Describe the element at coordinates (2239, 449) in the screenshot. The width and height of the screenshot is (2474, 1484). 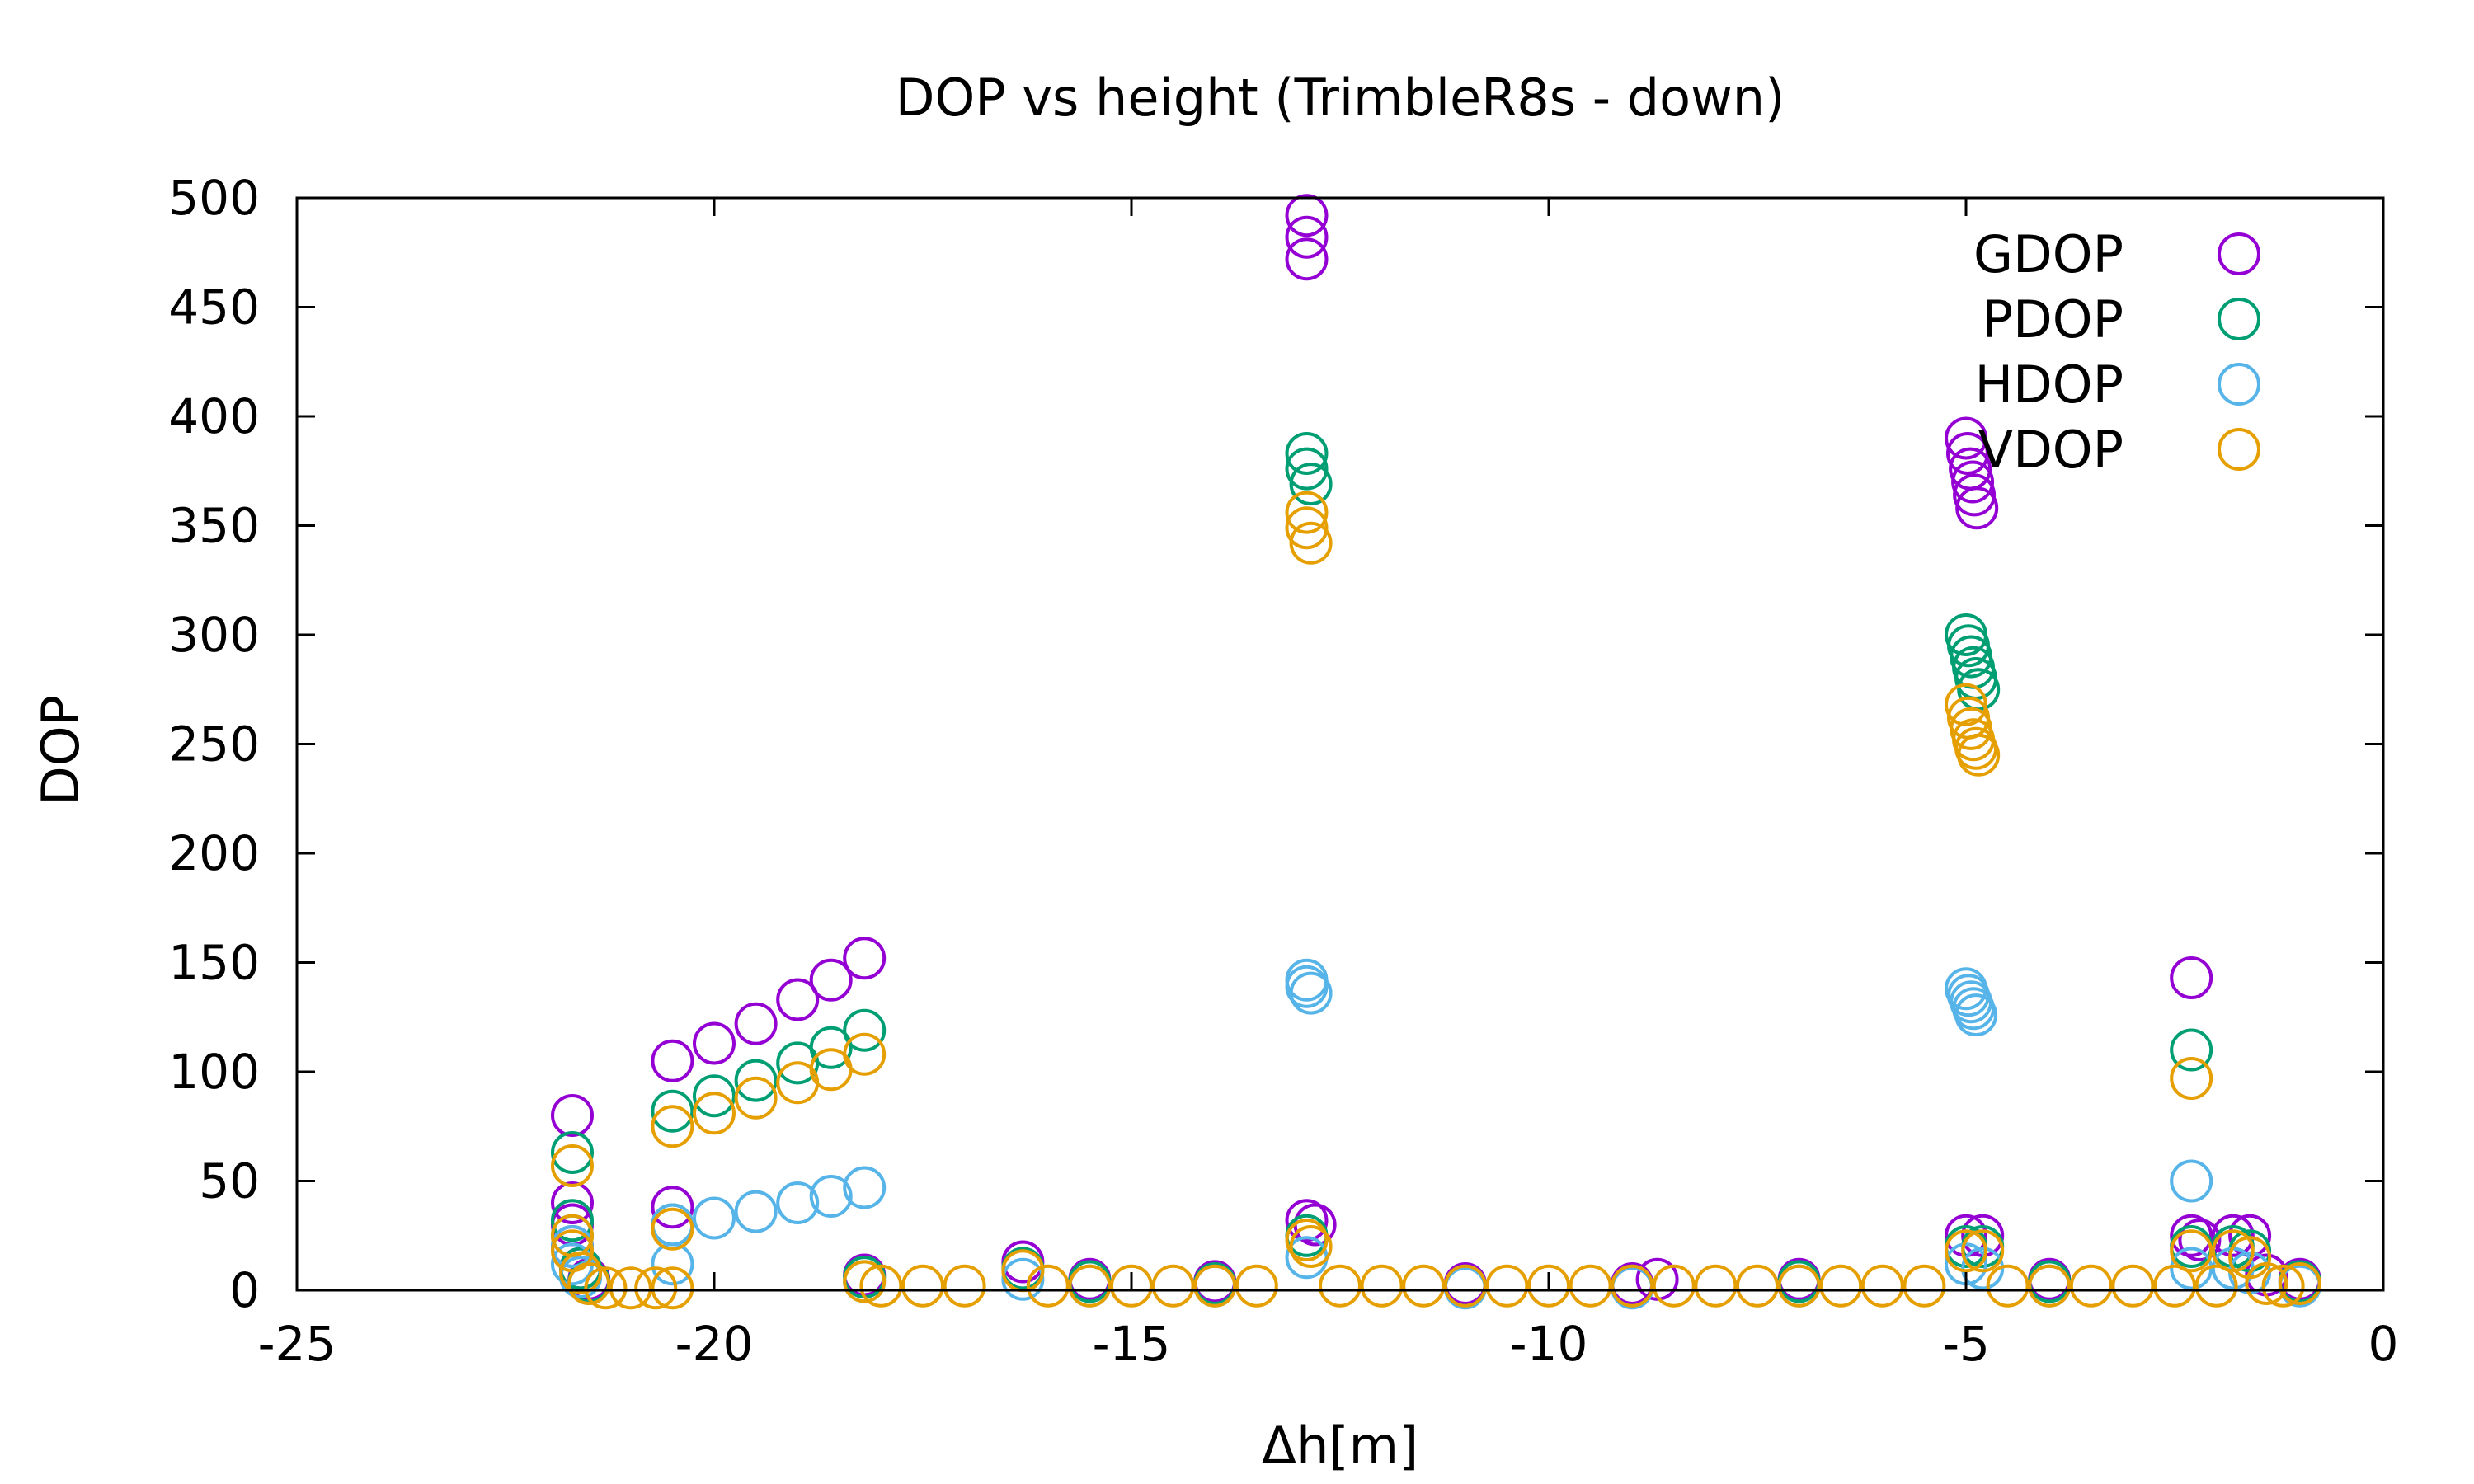
I see `legend-marker-vdop` at that location.